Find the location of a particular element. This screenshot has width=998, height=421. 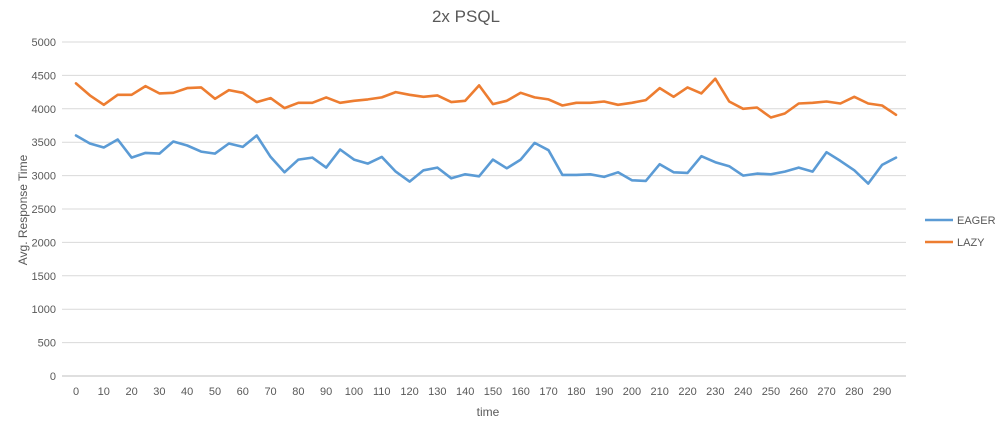

y-tick-label: 2500 is located at coordinates (44, 210).